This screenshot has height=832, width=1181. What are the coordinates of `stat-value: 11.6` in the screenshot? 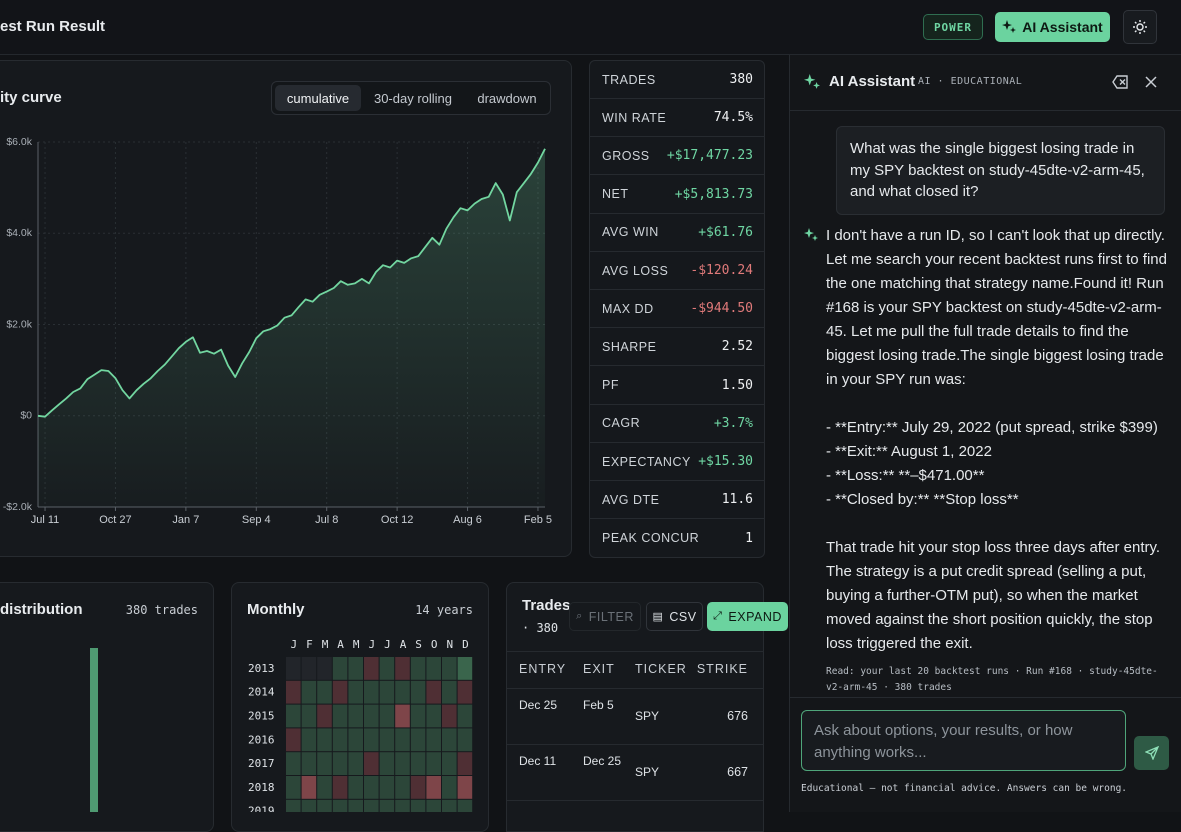 It's located at (737, 500).